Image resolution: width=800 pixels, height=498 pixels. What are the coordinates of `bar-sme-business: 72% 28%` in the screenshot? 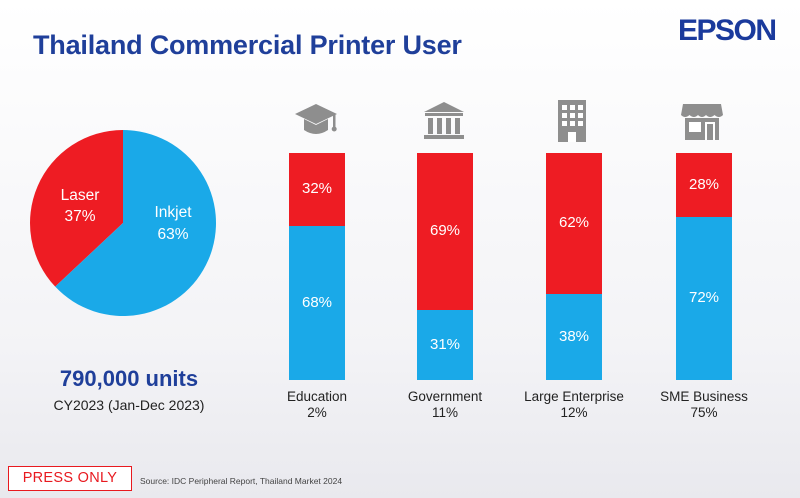 It's located at (704, 266).